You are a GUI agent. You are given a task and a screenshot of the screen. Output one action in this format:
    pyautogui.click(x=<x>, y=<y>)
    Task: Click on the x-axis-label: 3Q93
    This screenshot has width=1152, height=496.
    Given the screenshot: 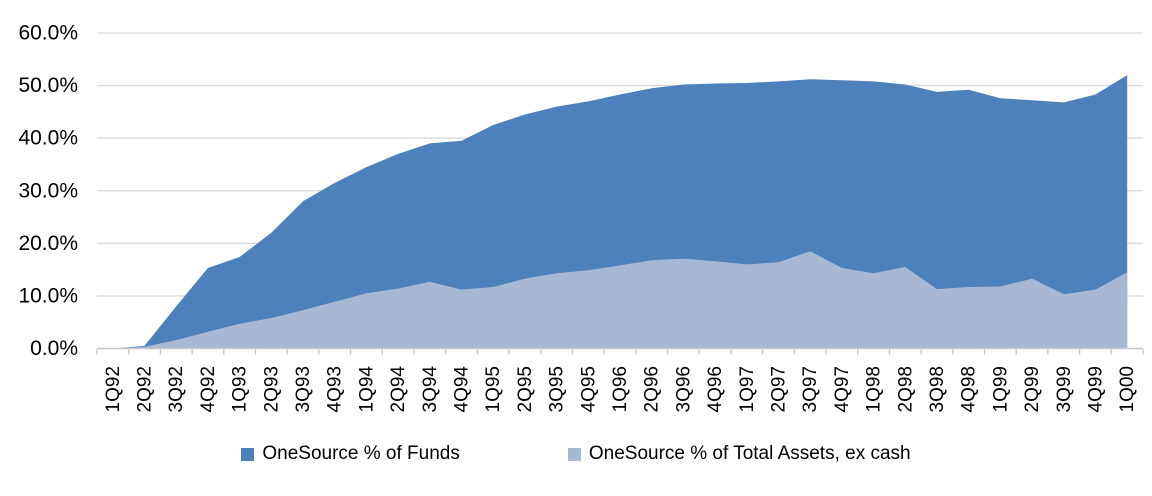 What is the action you would take?
    pyautogui.click(x=303, y=389)
    